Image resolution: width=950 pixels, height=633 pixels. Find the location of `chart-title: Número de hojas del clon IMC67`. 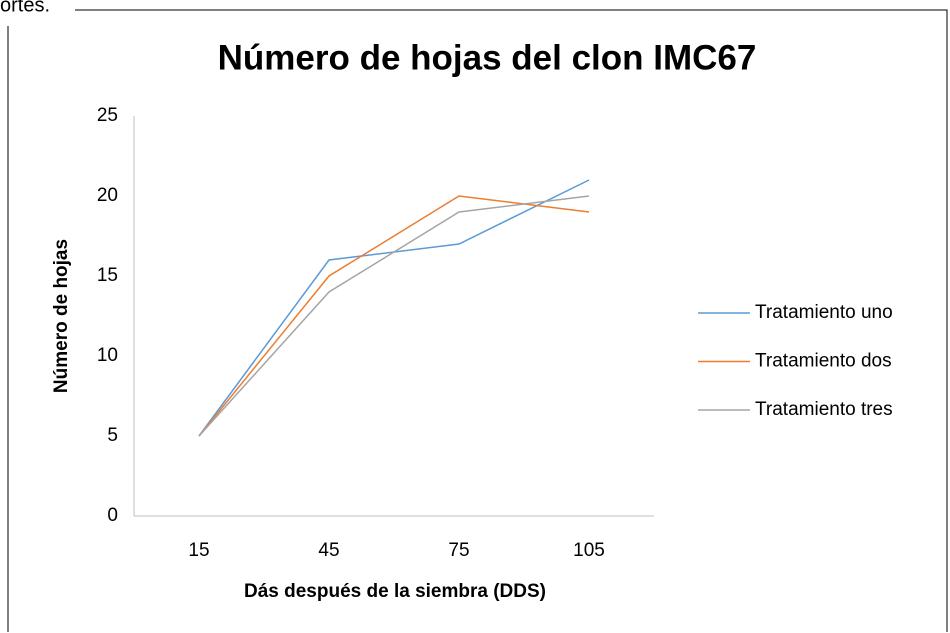

chart-title: Número de hojas del clon IMC67 is located at coordinates (487, 57).